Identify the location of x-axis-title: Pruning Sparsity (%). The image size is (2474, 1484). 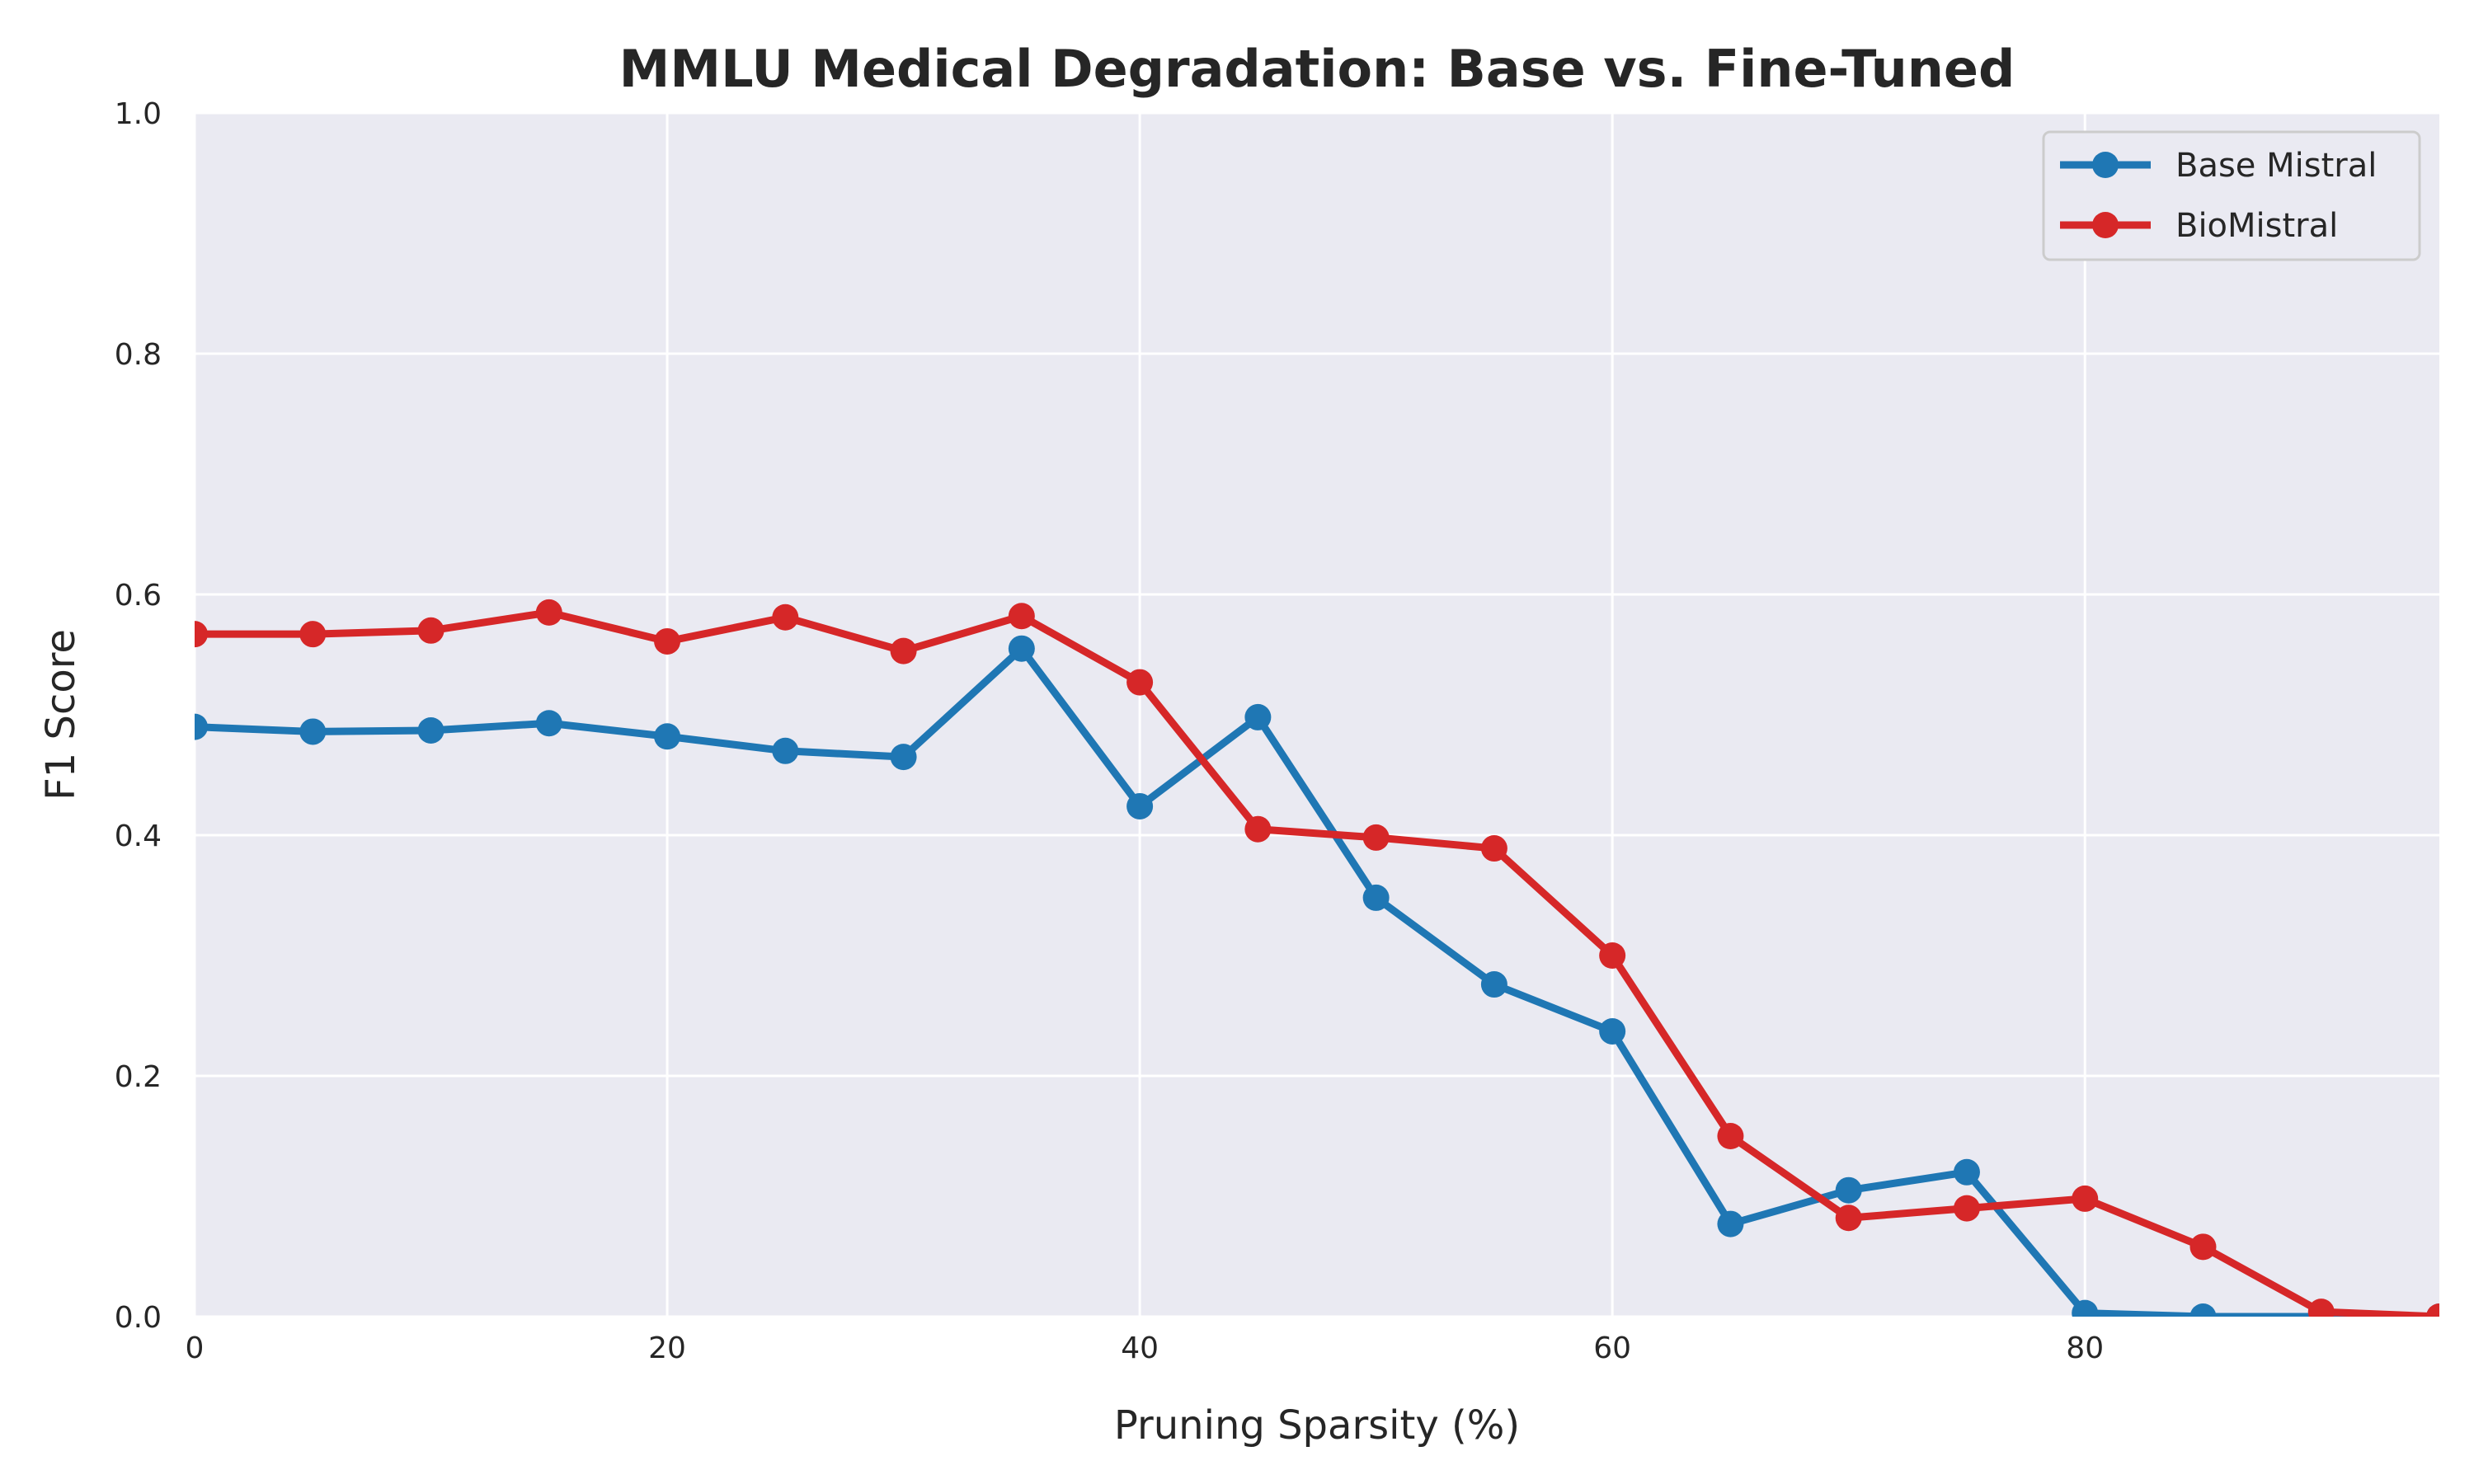
(1317, 1425).